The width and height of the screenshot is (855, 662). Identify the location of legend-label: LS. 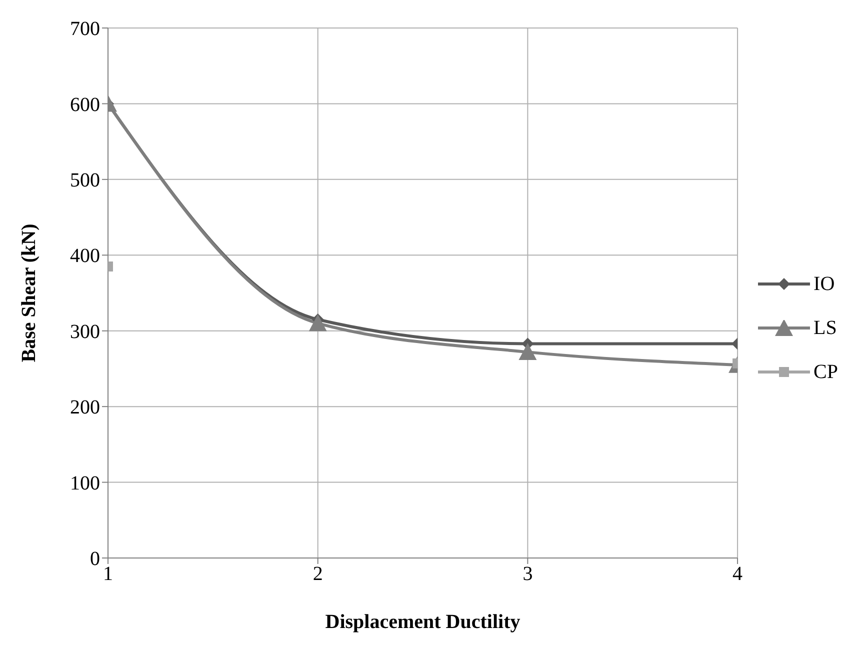
(825, 328).